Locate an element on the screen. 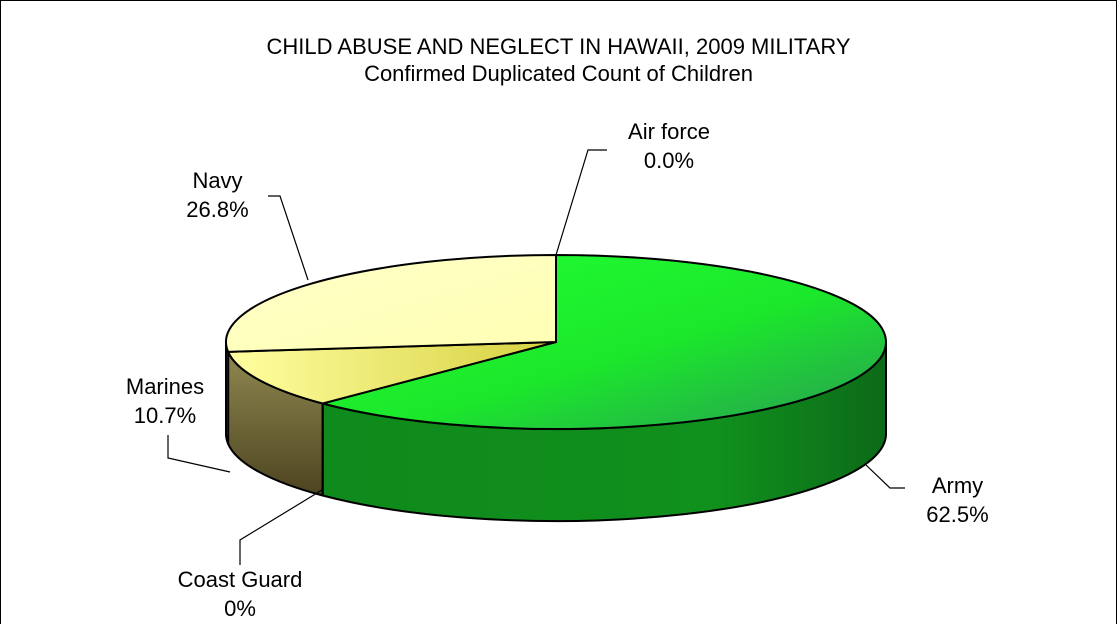 Image resolution: width=1117 pixels, height=624 pixels. leader-marines is located at coordinates (199, 454).